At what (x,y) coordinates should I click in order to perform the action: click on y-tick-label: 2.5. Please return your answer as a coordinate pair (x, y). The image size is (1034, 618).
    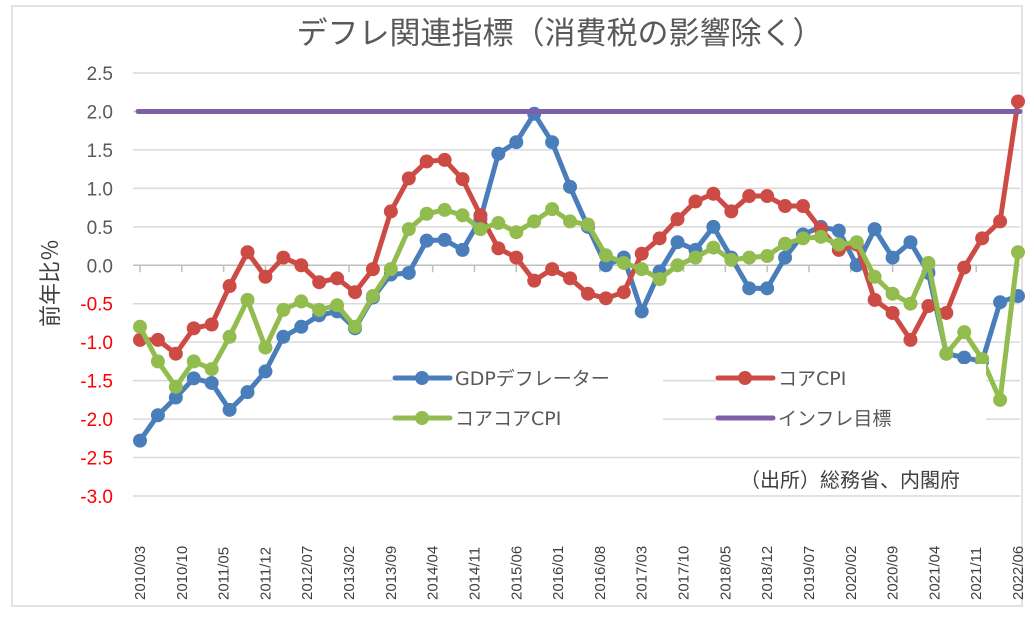
    Looking at the image, I should click on (100, 74).